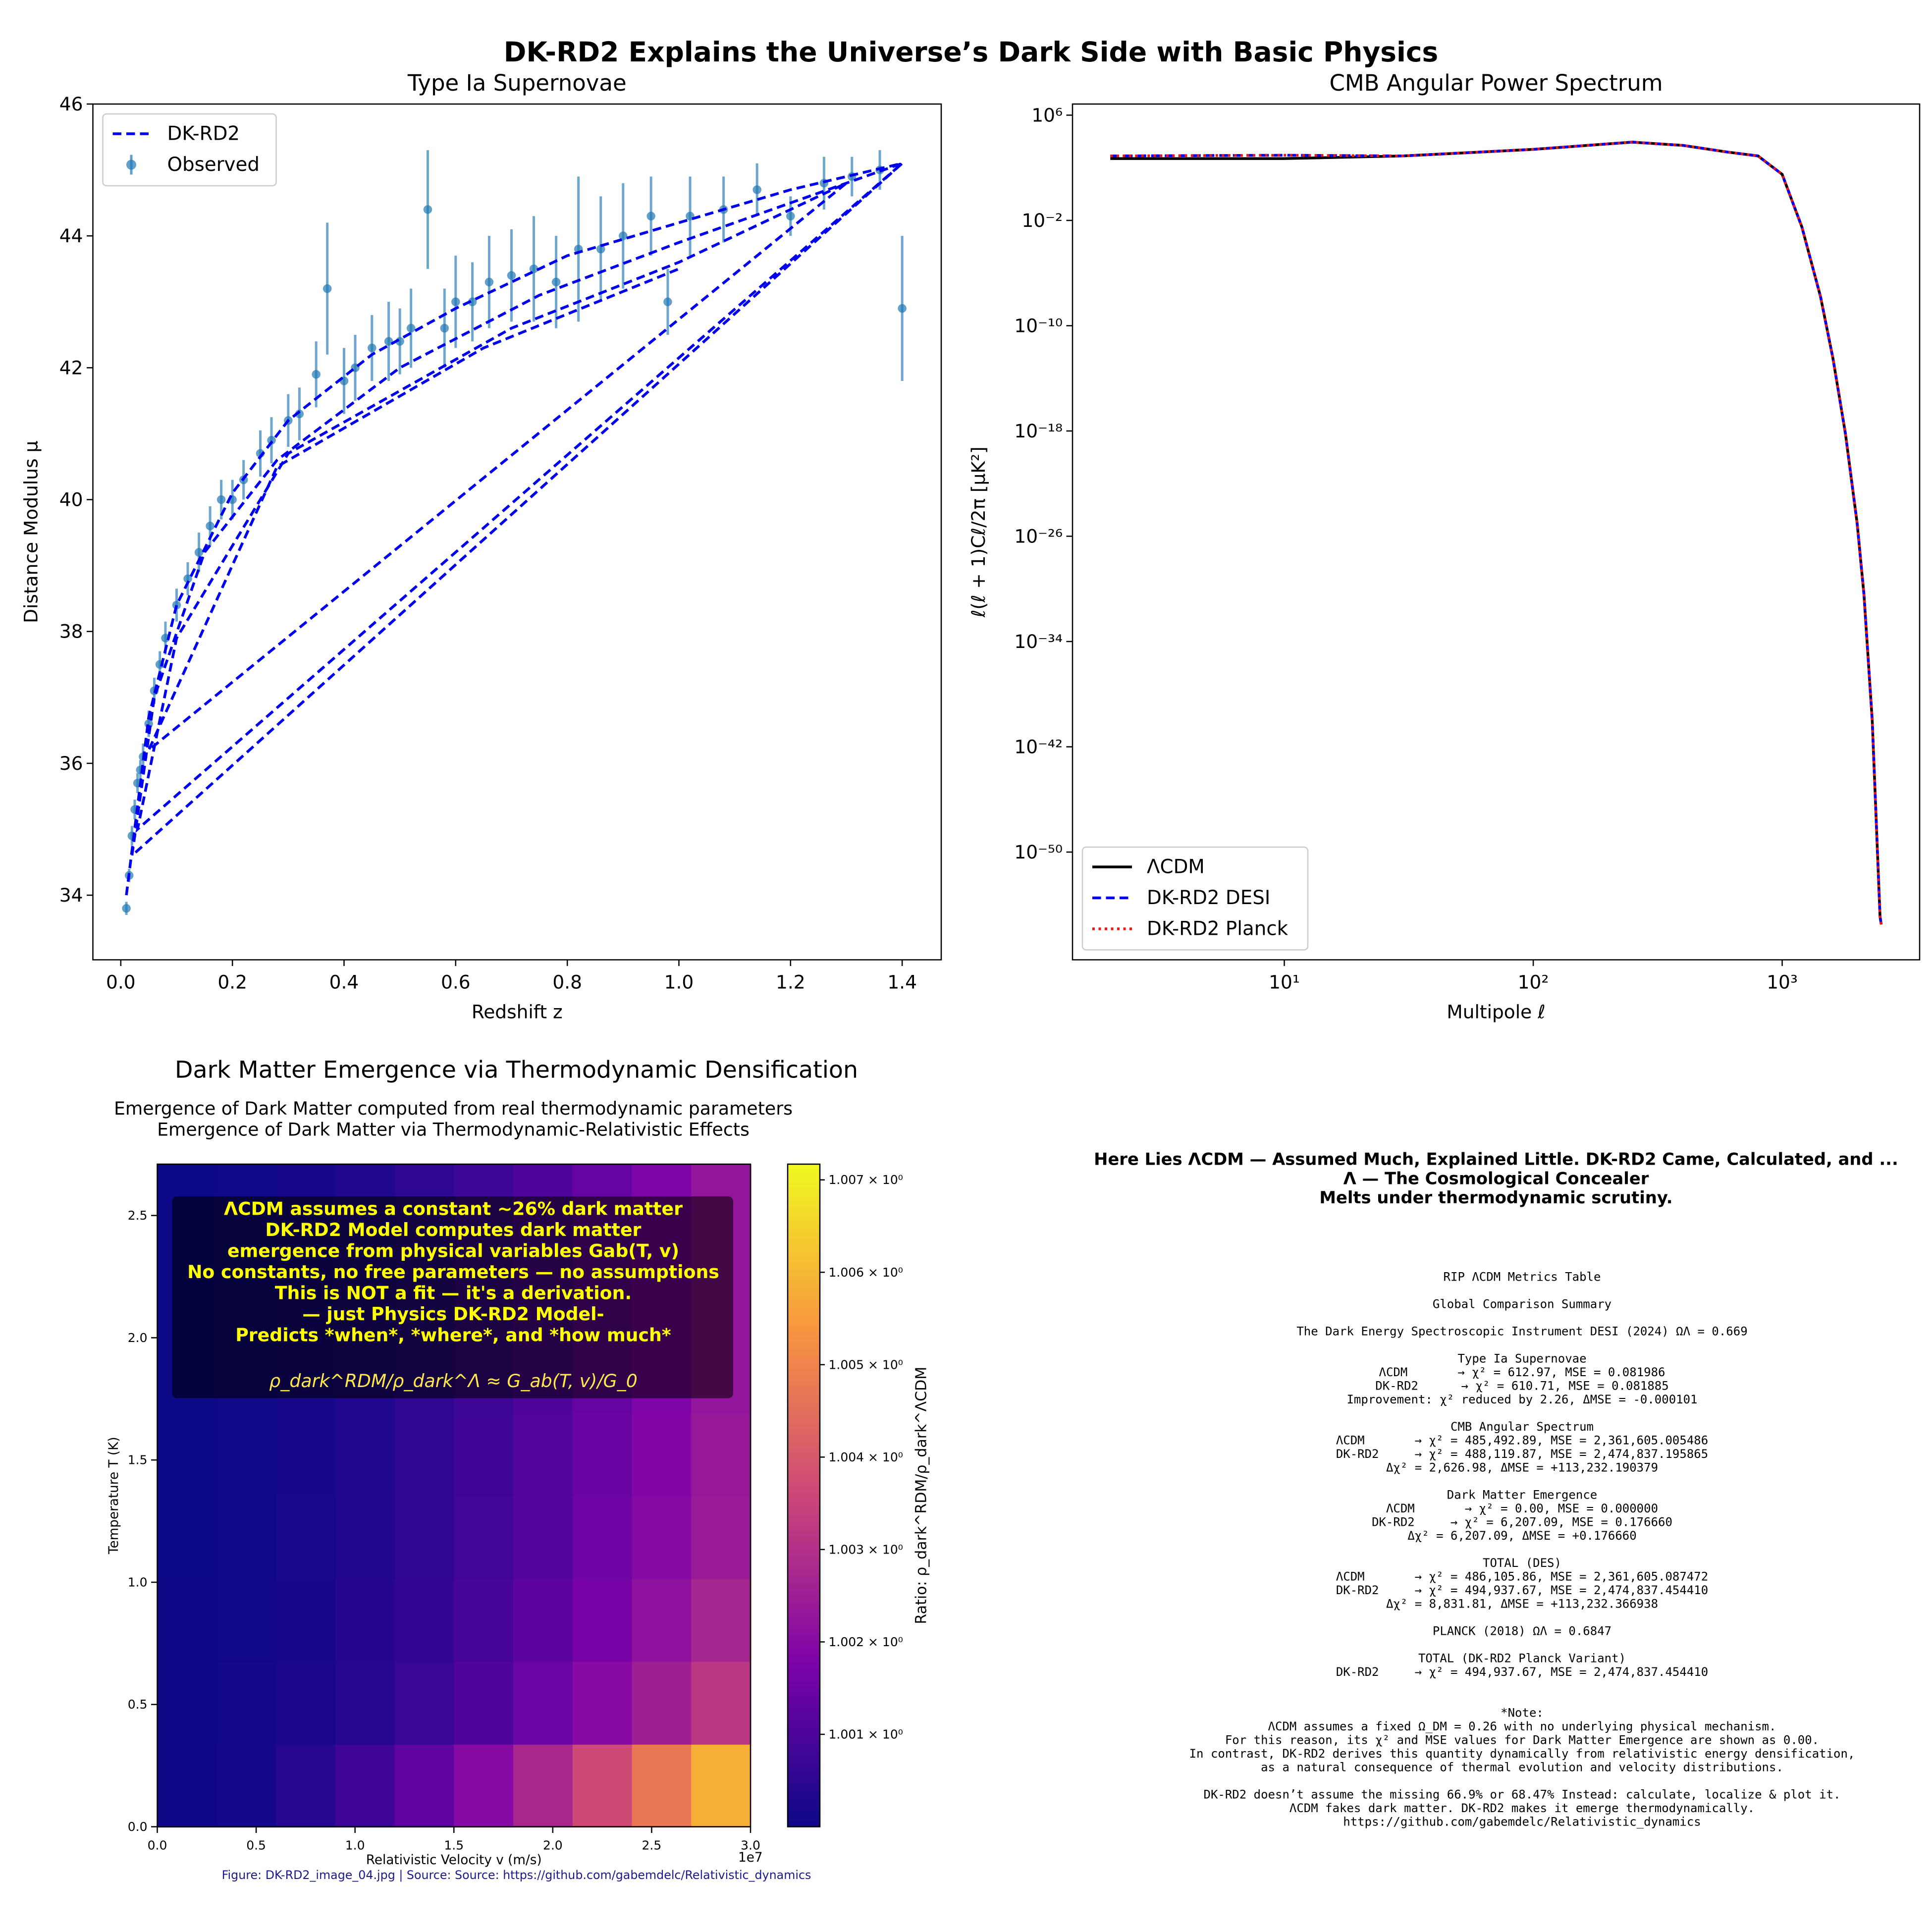  What do you see at coordinates (804, 1495) in the screenshot?
I see `colorbar` at bounding box center [804, 1495].